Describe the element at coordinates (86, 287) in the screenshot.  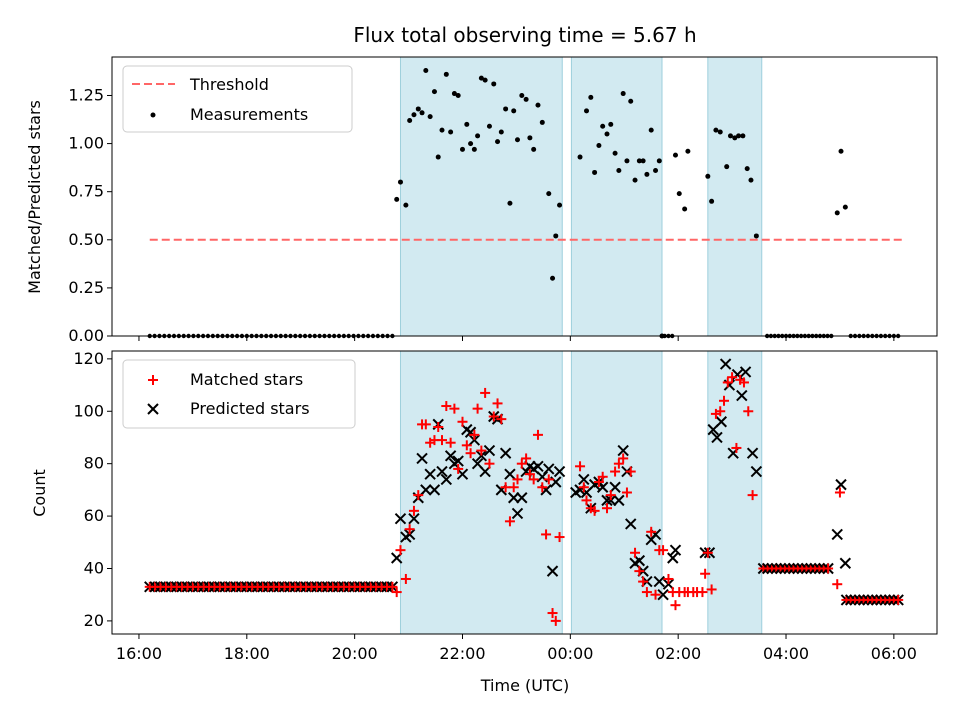
I see `top-y-tick-label-1: 0.25` at that location.